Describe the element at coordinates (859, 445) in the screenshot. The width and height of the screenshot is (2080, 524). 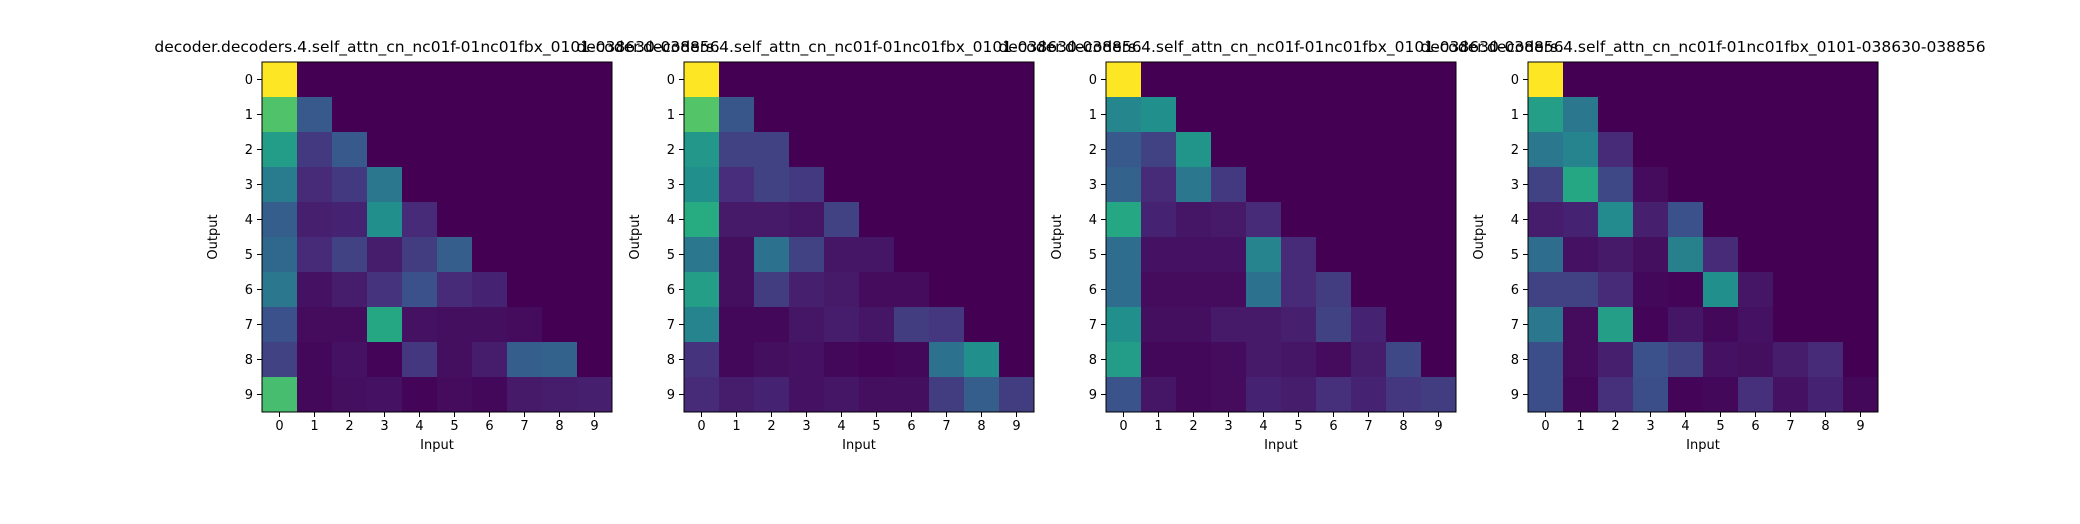
I see `x-axis-label: Input` at that location.